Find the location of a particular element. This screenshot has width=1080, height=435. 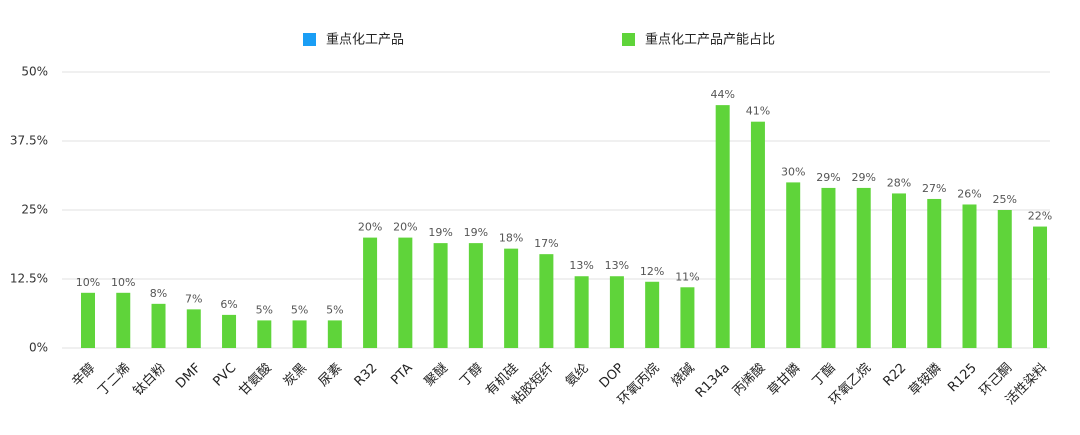

x-tick-label: 氨纶 is located at coordinates (577, 375).